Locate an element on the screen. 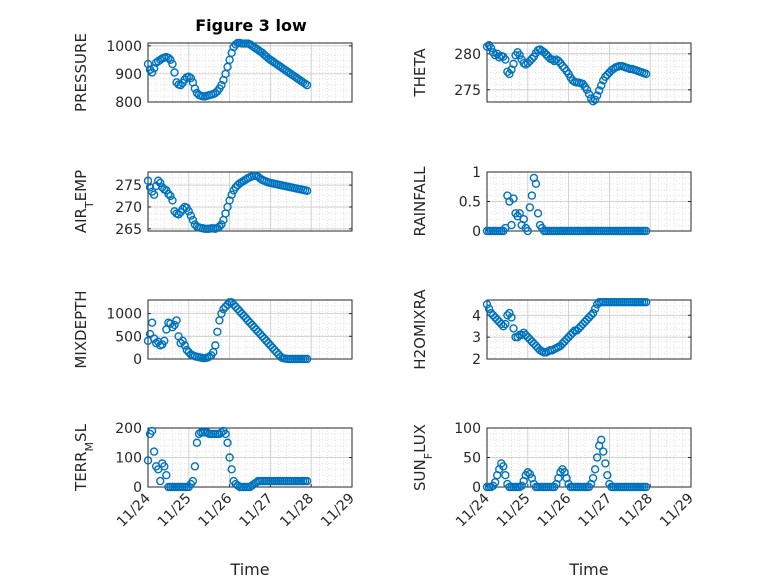 The width and height of the screenshot is (778, 583). y-tick-label: 100 is located at coordinates (467, 429).